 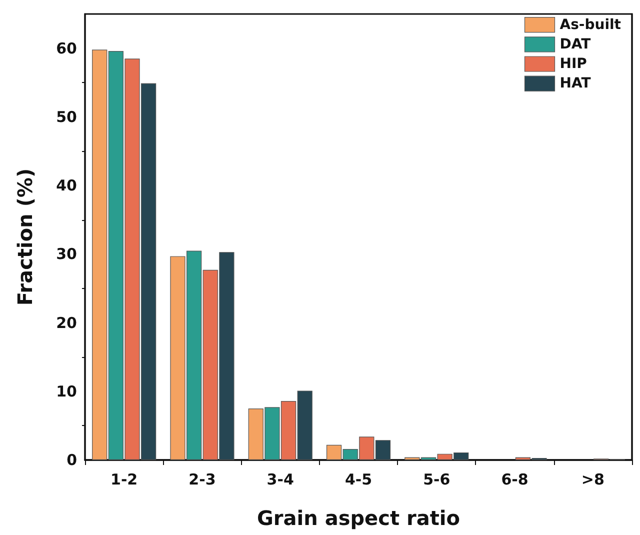 I want to click on y-tick-label: 0, so click(x=71, y=460).